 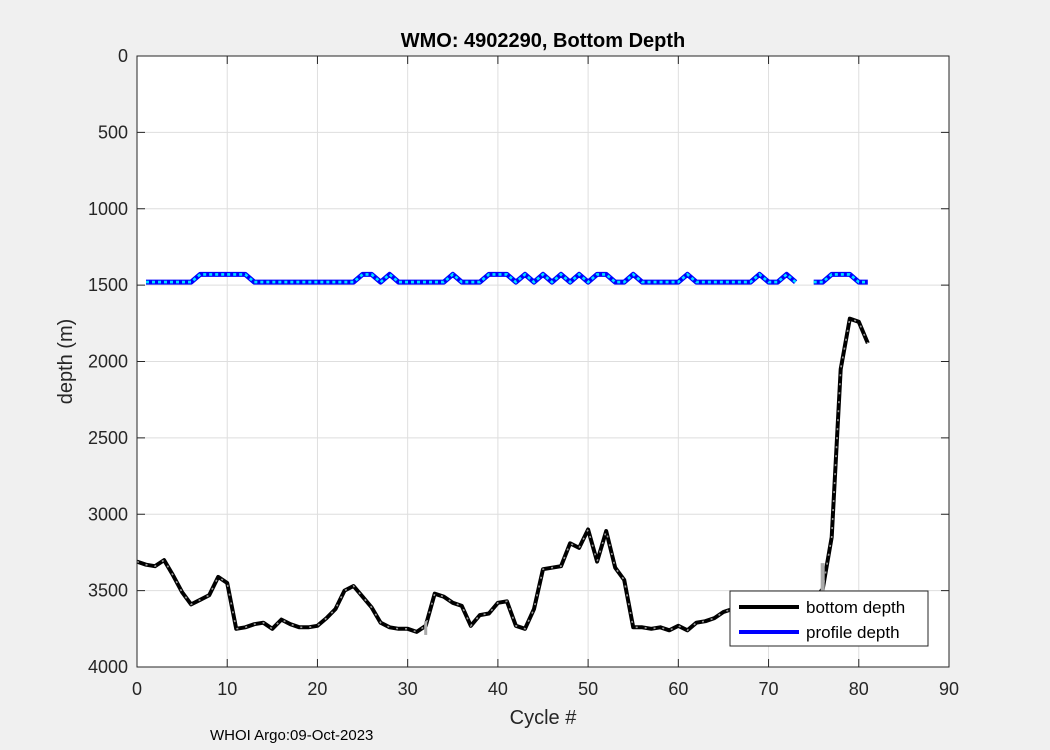 What do you see at coordinates (544, 718) in the screenshot?
I see `x-axis-label: Cycle #` at bounding box center [544, 718].